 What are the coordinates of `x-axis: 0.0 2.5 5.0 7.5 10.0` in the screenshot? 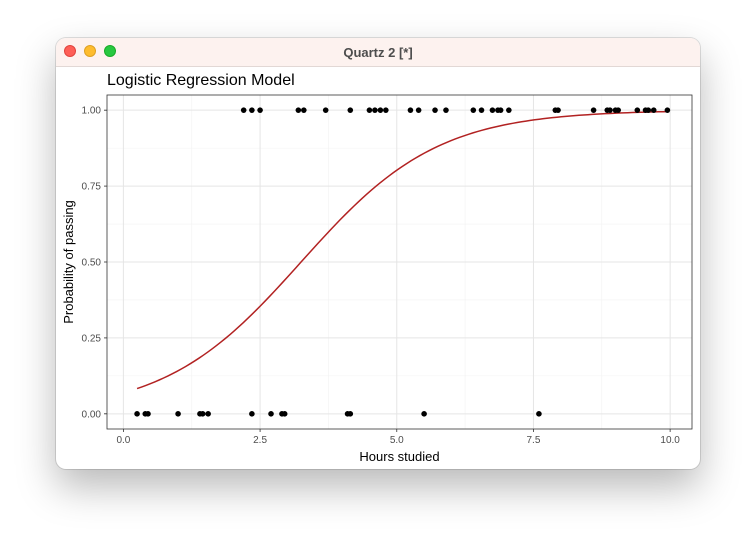 It's located at (398, 437).